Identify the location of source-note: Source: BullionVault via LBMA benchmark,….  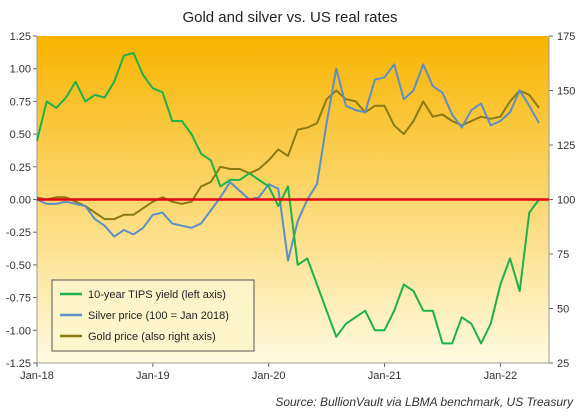
(424, 402).